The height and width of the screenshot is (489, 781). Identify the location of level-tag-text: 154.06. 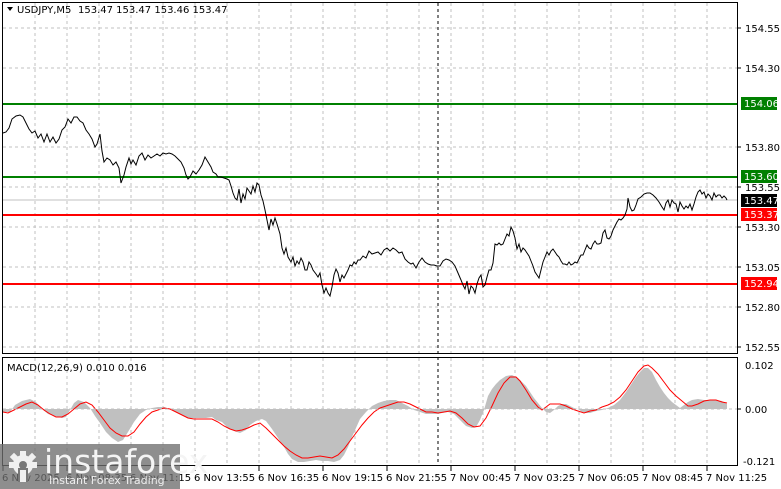
(761, 104).